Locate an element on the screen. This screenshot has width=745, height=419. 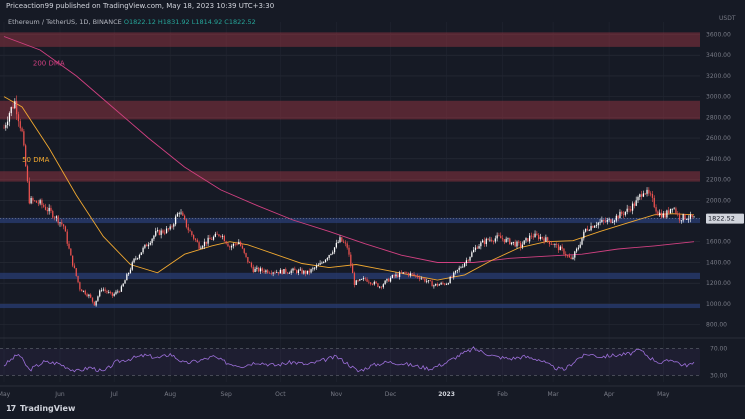
y-tick-label: 2400.00 is located at coordinates (718, 159).